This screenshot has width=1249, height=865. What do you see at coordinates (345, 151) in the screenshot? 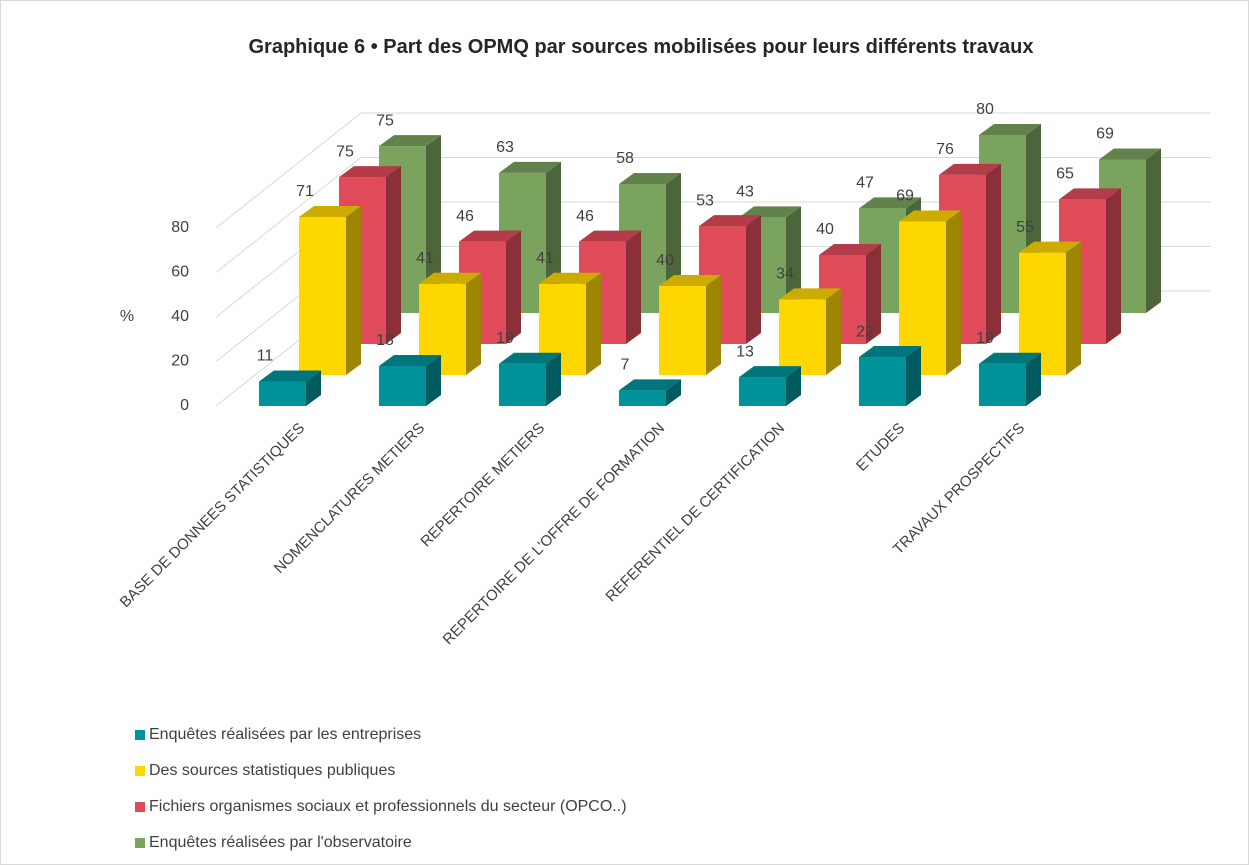
I see `value-label: 75` at bounding box center [345, 151].